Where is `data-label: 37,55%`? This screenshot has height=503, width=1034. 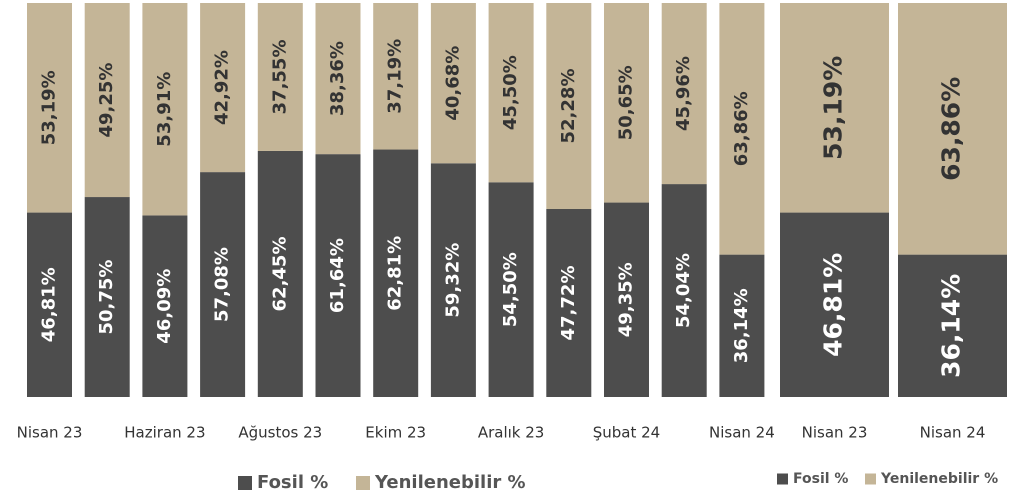 data-label: 37,55% is located at coordinates (279, 76).